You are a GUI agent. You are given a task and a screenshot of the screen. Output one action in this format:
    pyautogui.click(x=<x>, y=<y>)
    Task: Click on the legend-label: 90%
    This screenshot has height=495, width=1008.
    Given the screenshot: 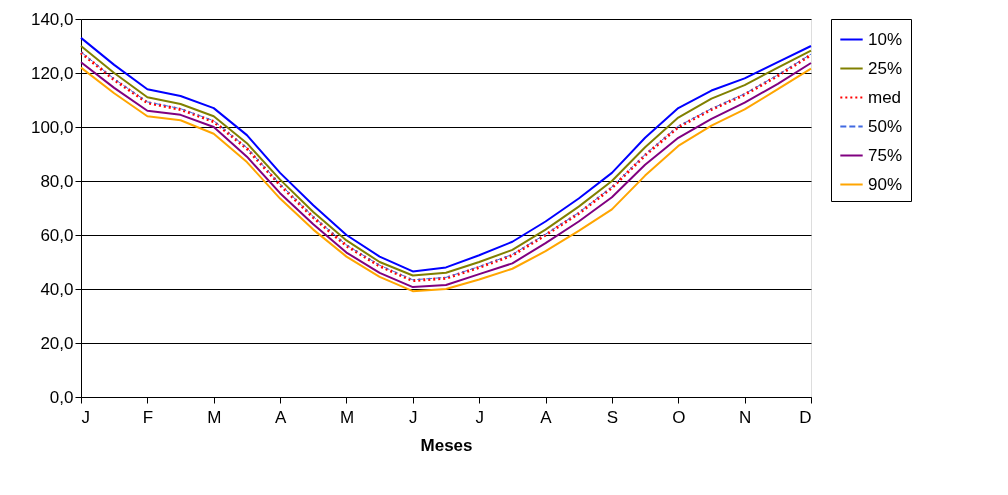 What is the action you would take?
    pyautogui.click(x=885, y=184)
    